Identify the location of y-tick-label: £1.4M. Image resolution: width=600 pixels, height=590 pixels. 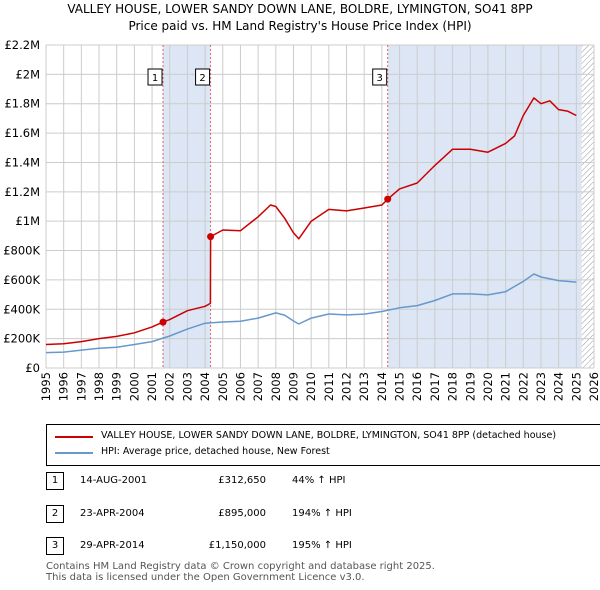
(22, 162).